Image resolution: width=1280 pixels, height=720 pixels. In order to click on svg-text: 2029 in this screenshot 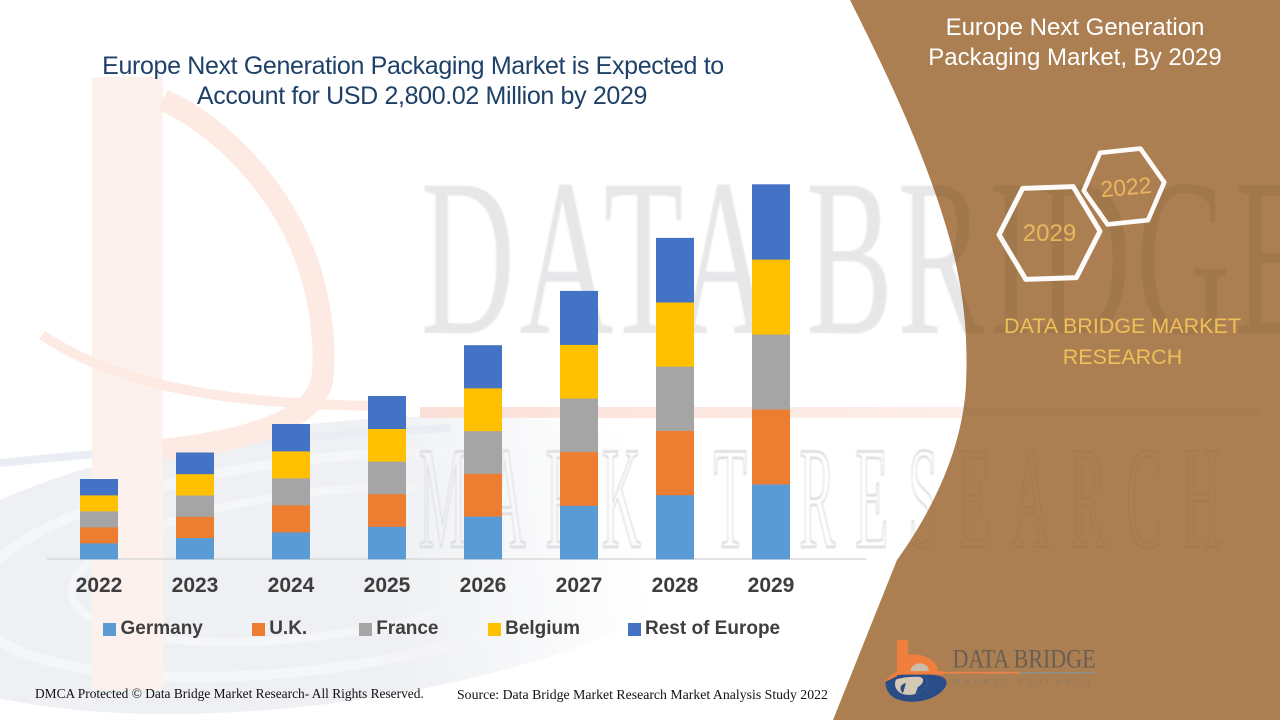, I will do `click(1049, 233)`.